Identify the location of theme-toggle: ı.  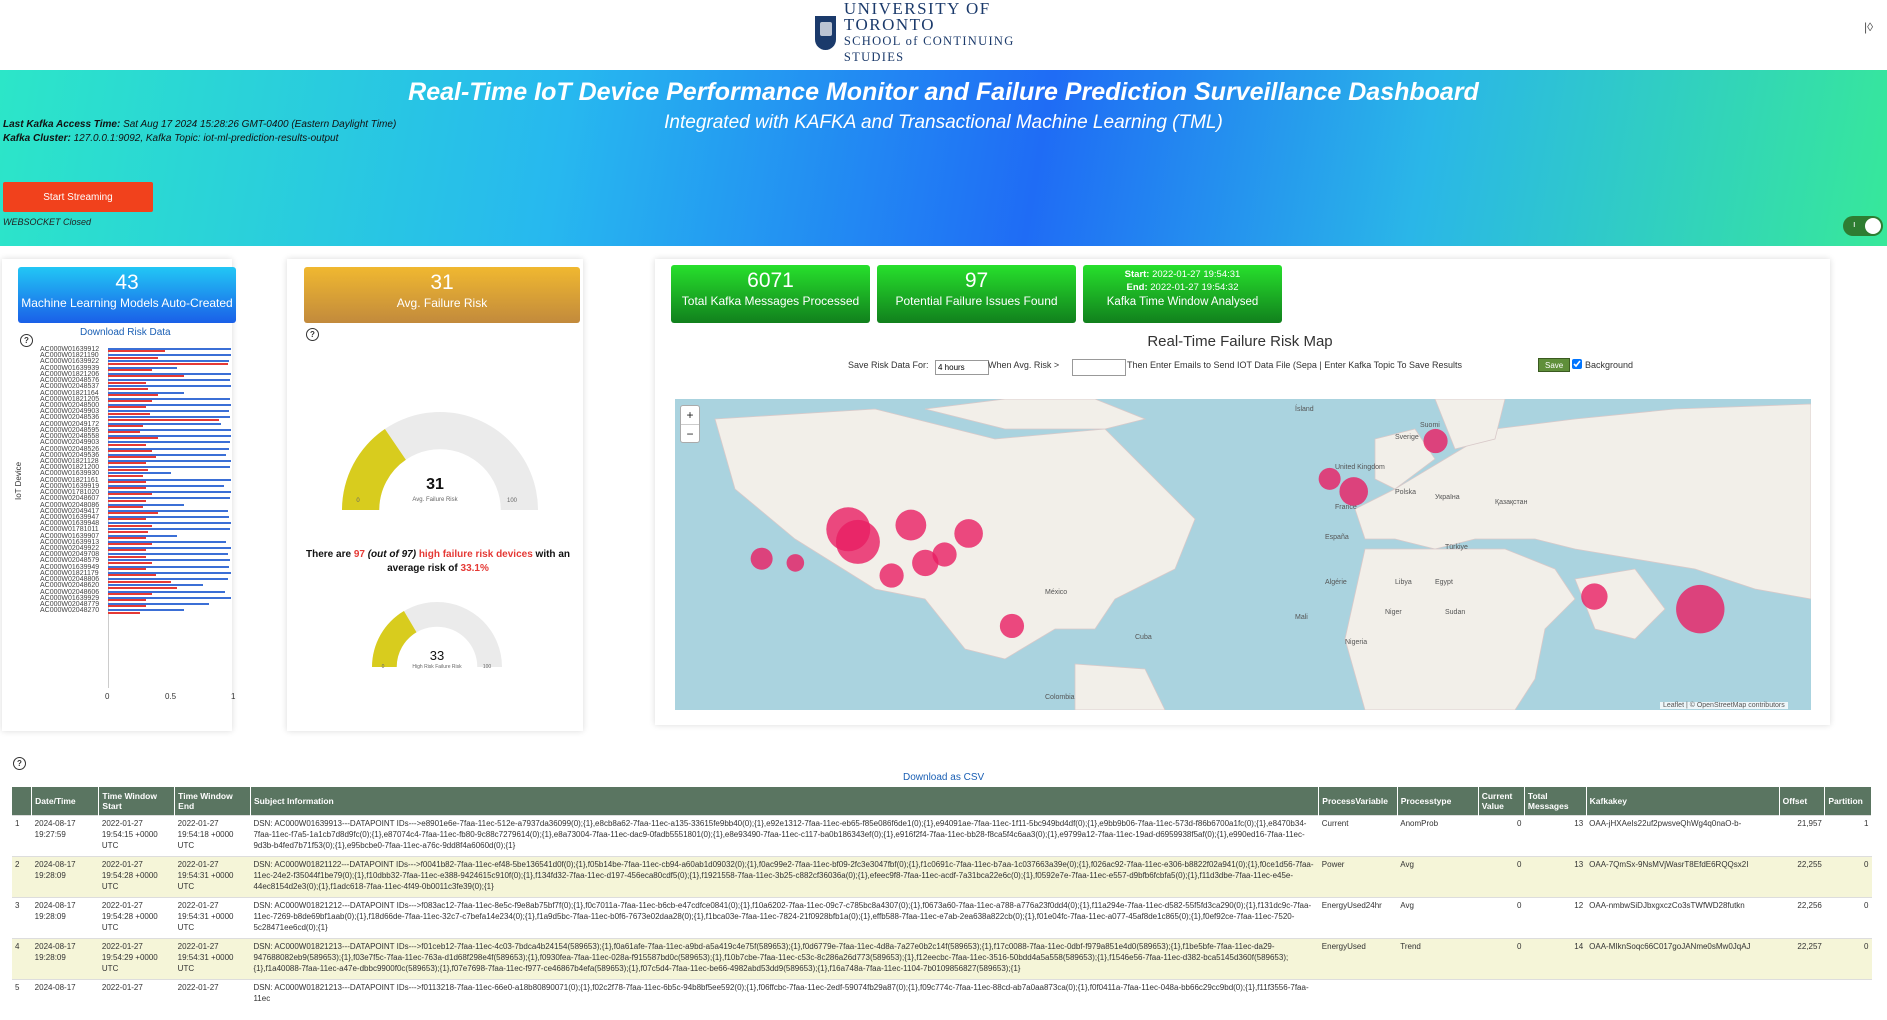
(1863, 226).